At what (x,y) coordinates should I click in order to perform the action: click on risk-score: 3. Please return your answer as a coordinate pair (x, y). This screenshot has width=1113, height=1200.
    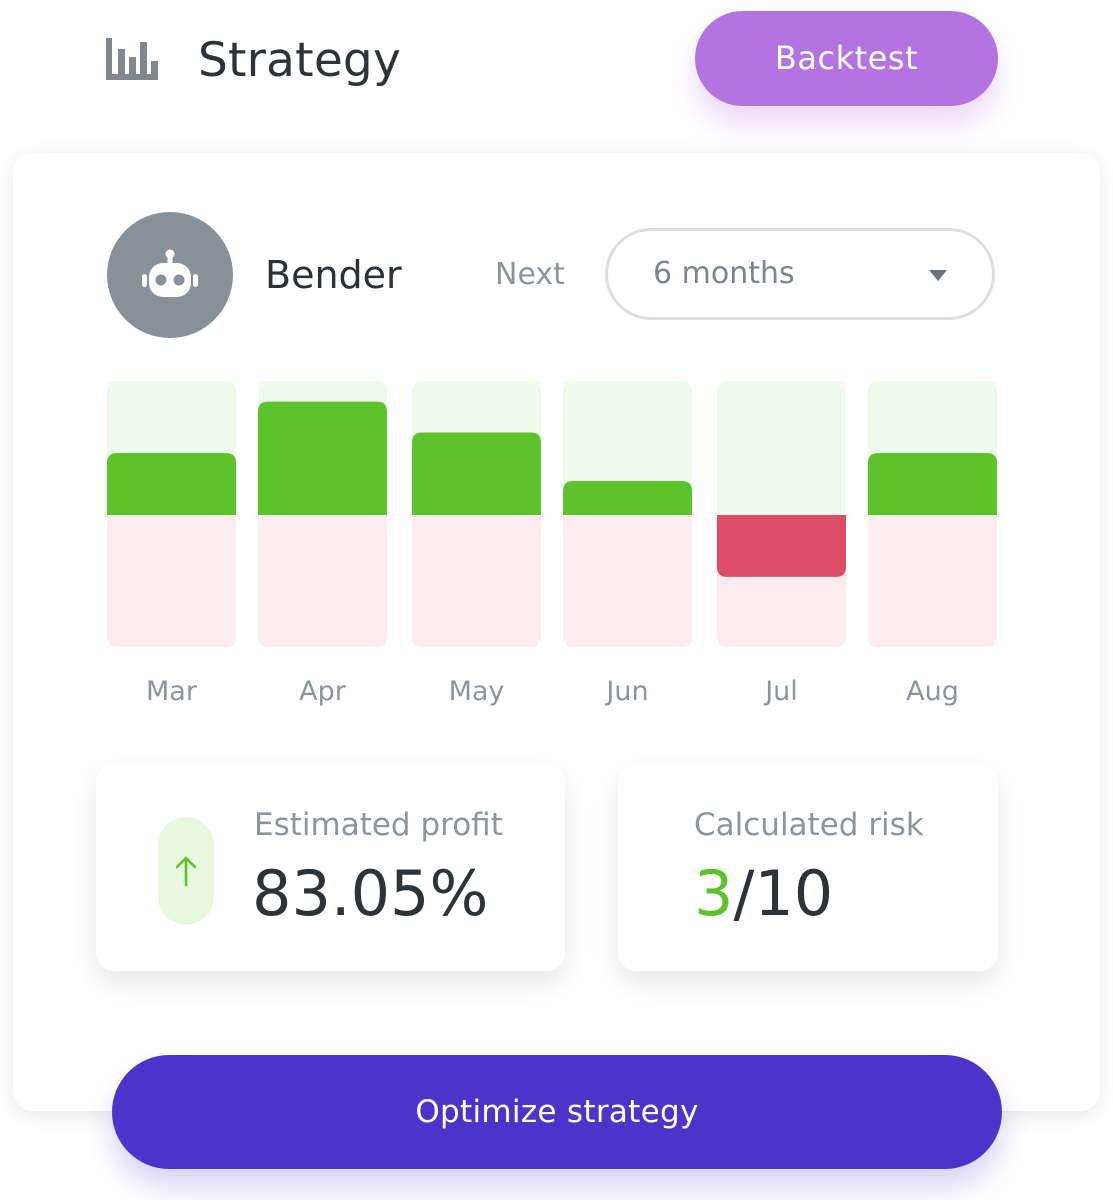
    Looking at the image, I should click on (714, 893).